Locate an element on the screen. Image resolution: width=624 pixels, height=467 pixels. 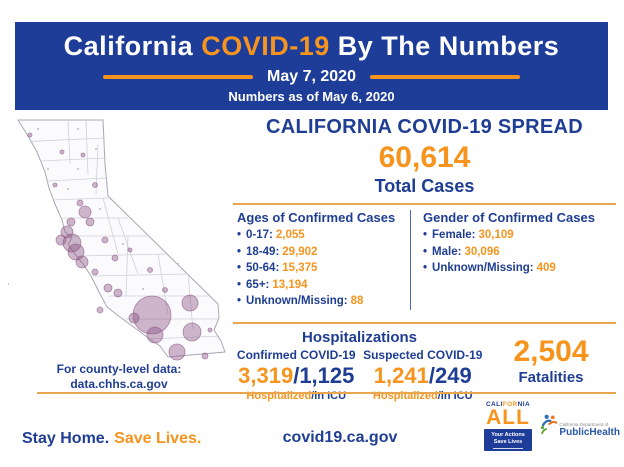
suspected-title: Suspected COVID-19 is located at coordinates (423, 354).